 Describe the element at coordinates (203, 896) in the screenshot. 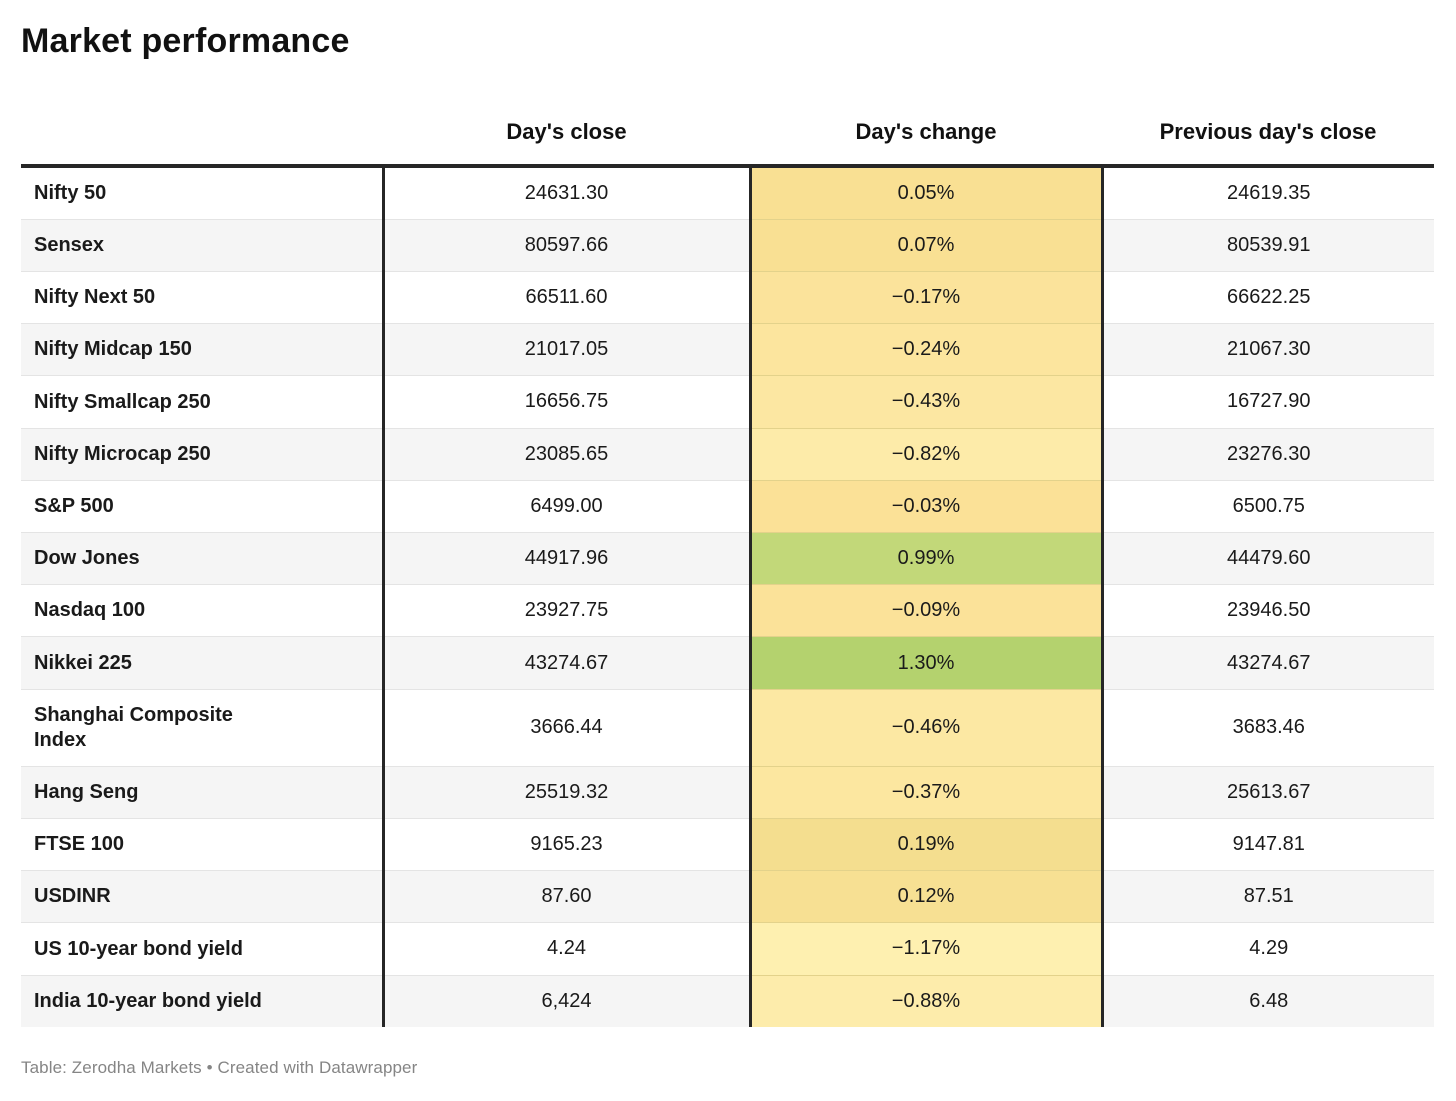

I see `row-label: USDINR` at that location.